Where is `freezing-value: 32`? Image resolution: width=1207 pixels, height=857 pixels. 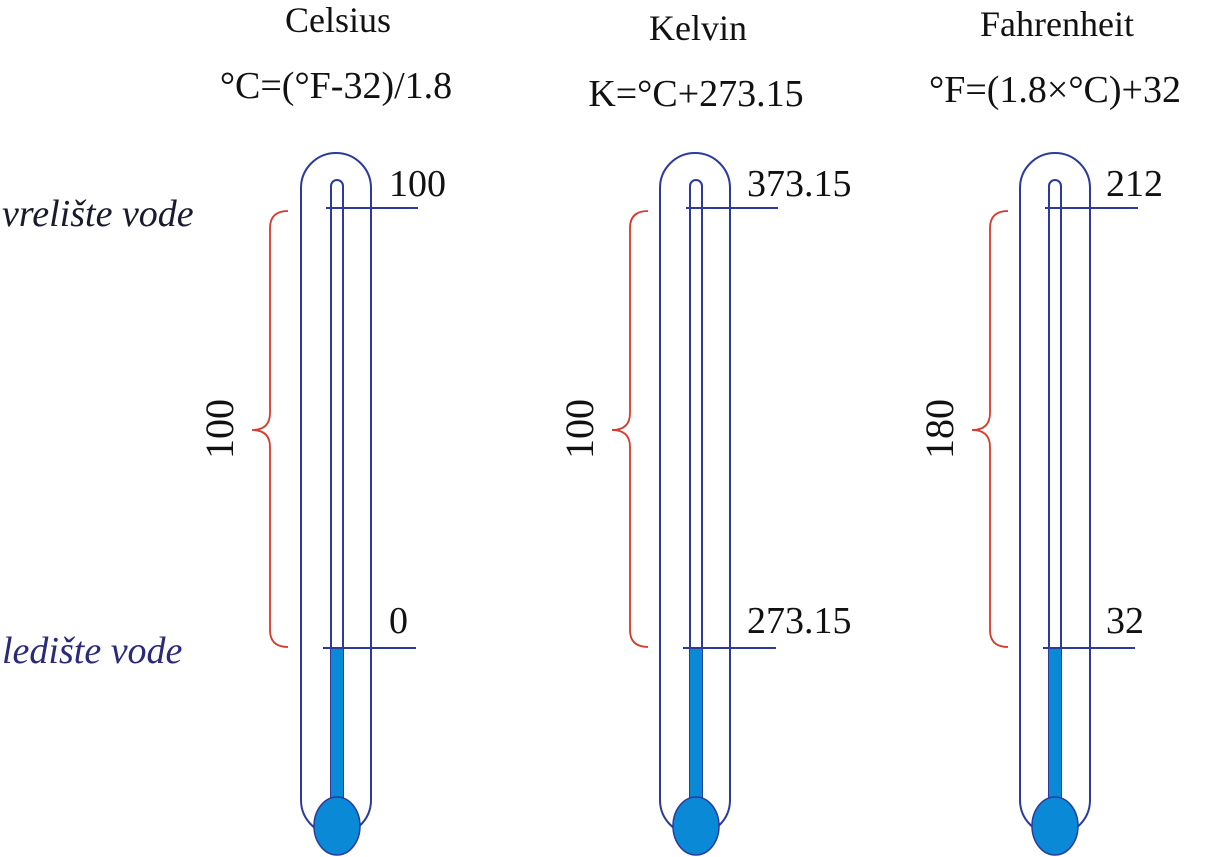 freezing-value: 32 is located at coordinates (1125, 621).